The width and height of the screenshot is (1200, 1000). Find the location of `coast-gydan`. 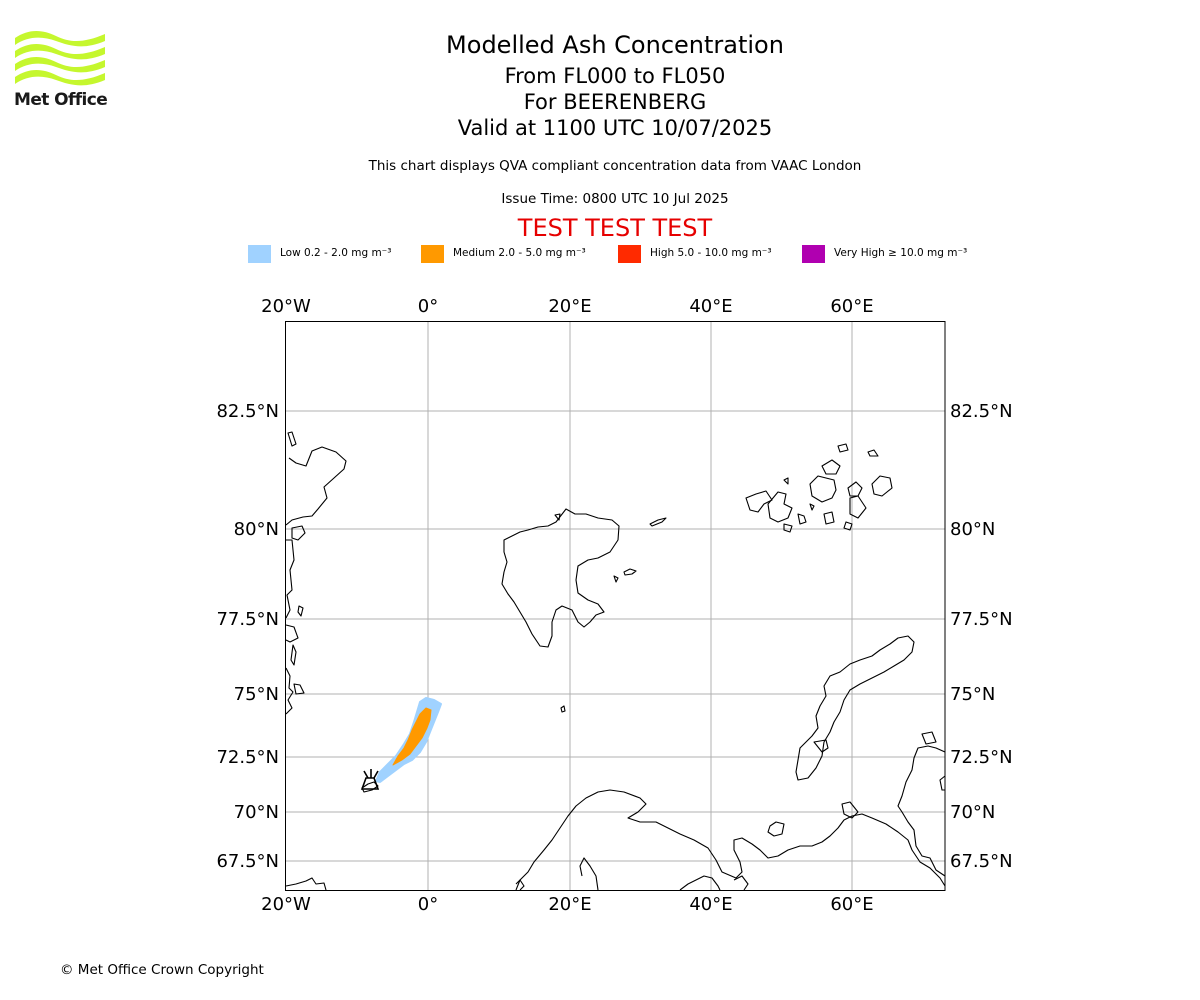

coast-gydan is located at coordinates (942, 783).